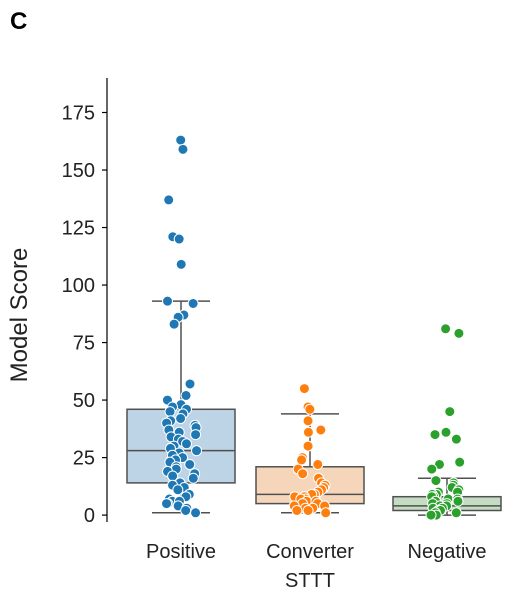 Image resolution: width=528 pixels, height=603 pixels. I want to click on y-tick-label: 125, so click(78, 229).